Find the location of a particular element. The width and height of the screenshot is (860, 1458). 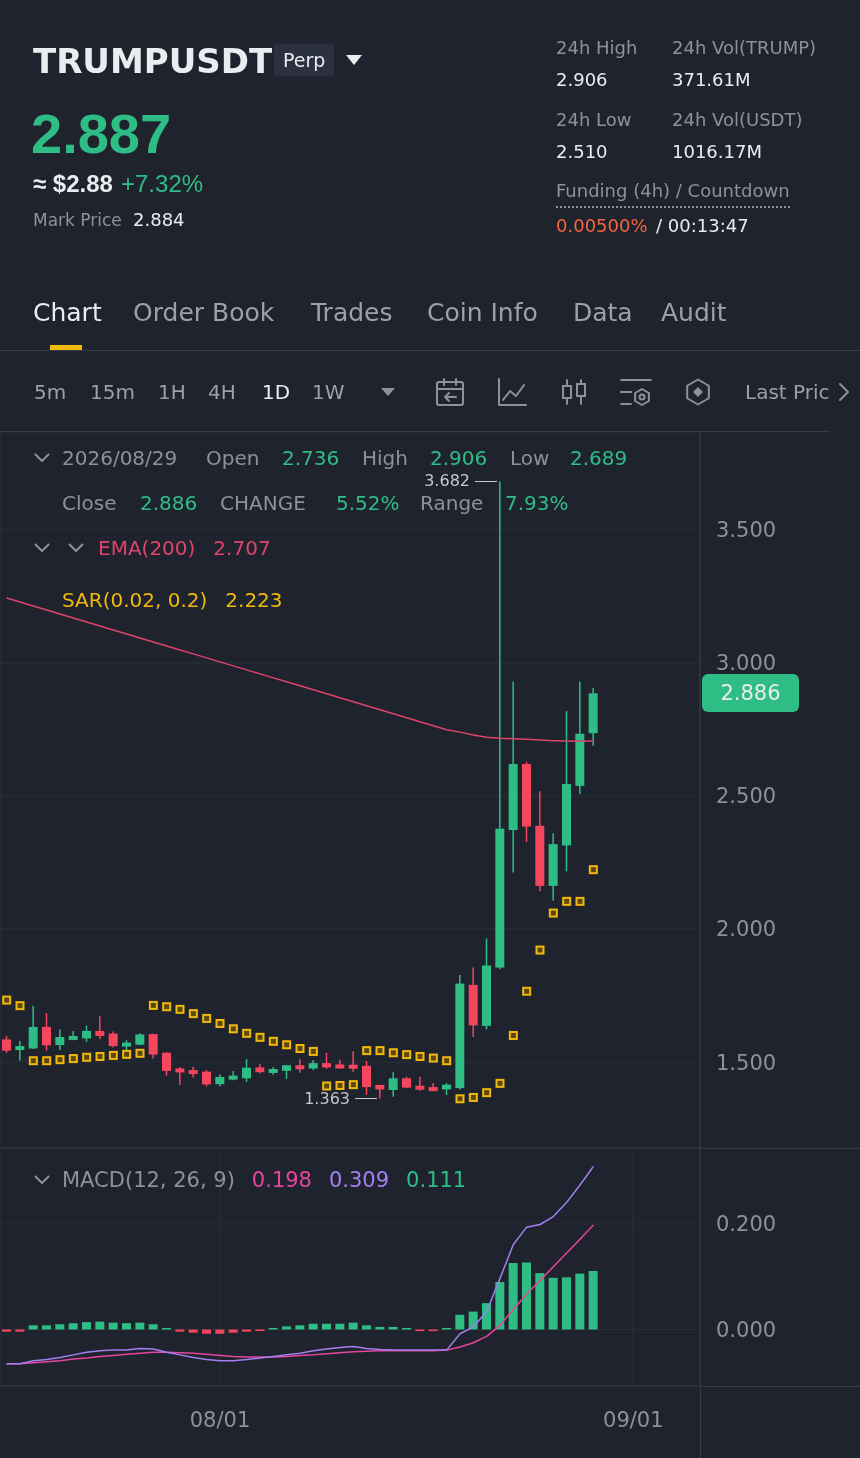

text: 2.906 is located at coordinates (582, 80).